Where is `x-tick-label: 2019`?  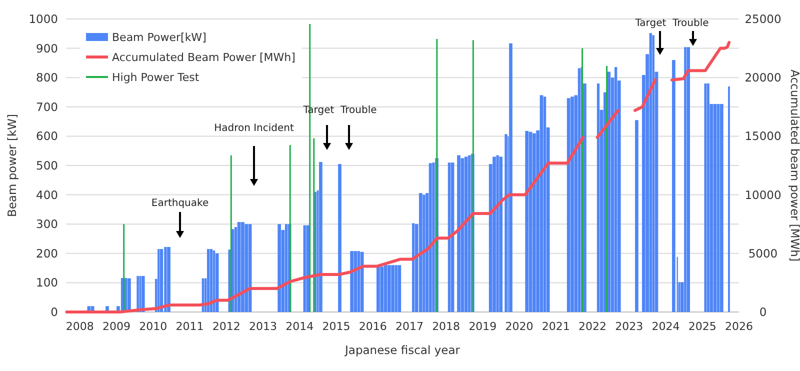 x-tick-label: 2019 is located at coordinates (482, 326).